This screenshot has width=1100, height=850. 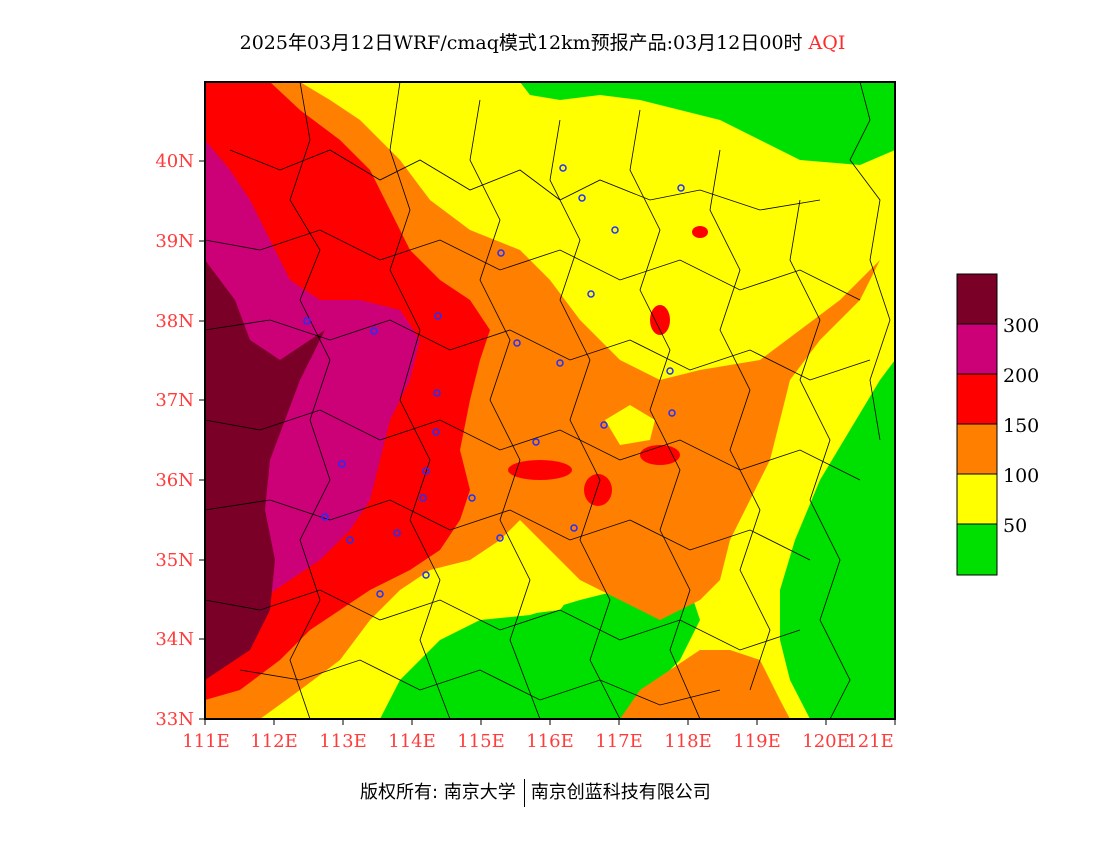 What do you see at coordinates (827, 43) in the screenshot?
I see `title-variable: AQI` at bounding box center [827, 43].